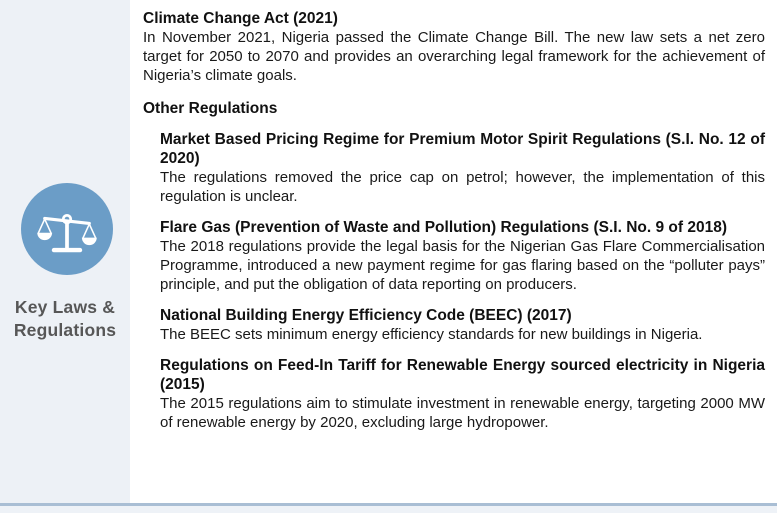 The width and height of the screenshot is (777, 513). I want to click on bottom-strip, so click(388, 509).